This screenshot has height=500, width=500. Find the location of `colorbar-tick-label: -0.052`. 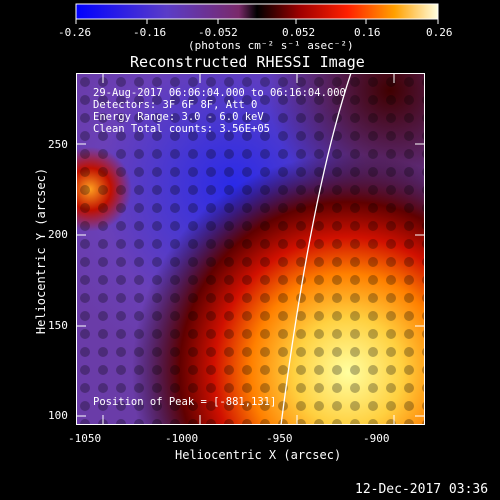

colorbar-tick-label: -0.052 is located at coordinates (218, 32).